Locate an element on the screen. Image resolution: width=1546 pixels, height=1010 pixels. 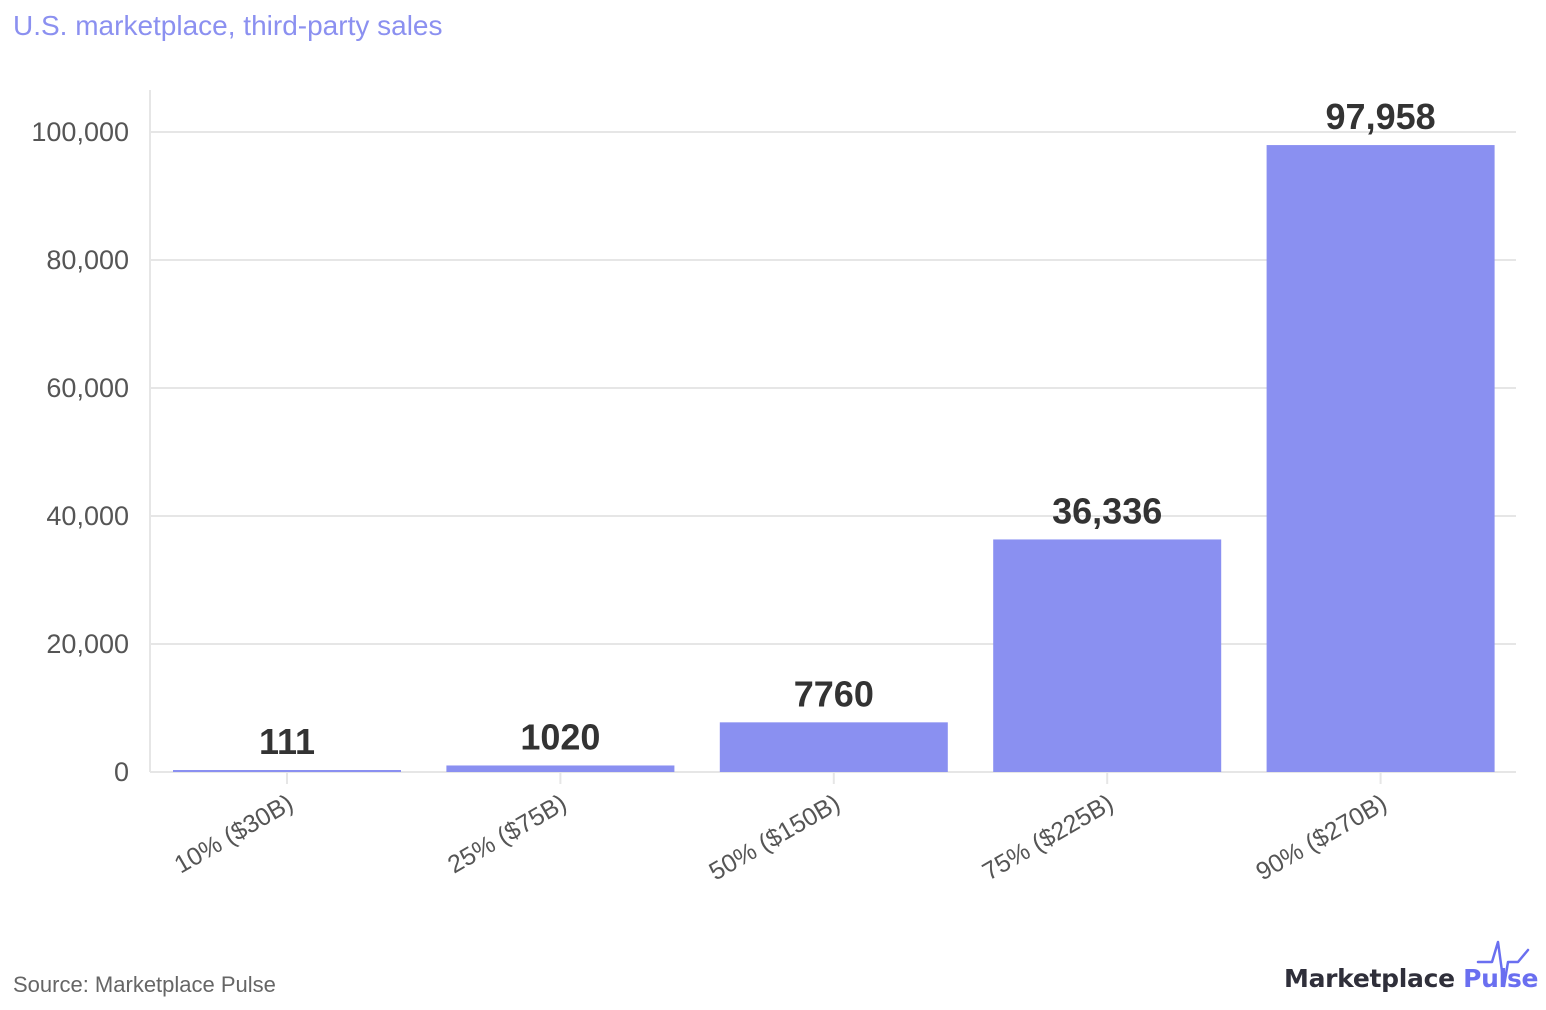
y-axis-tick-labels: 0 20,000 40,000 60,000 80,000 100,000 is located at coordinates (80, 452).